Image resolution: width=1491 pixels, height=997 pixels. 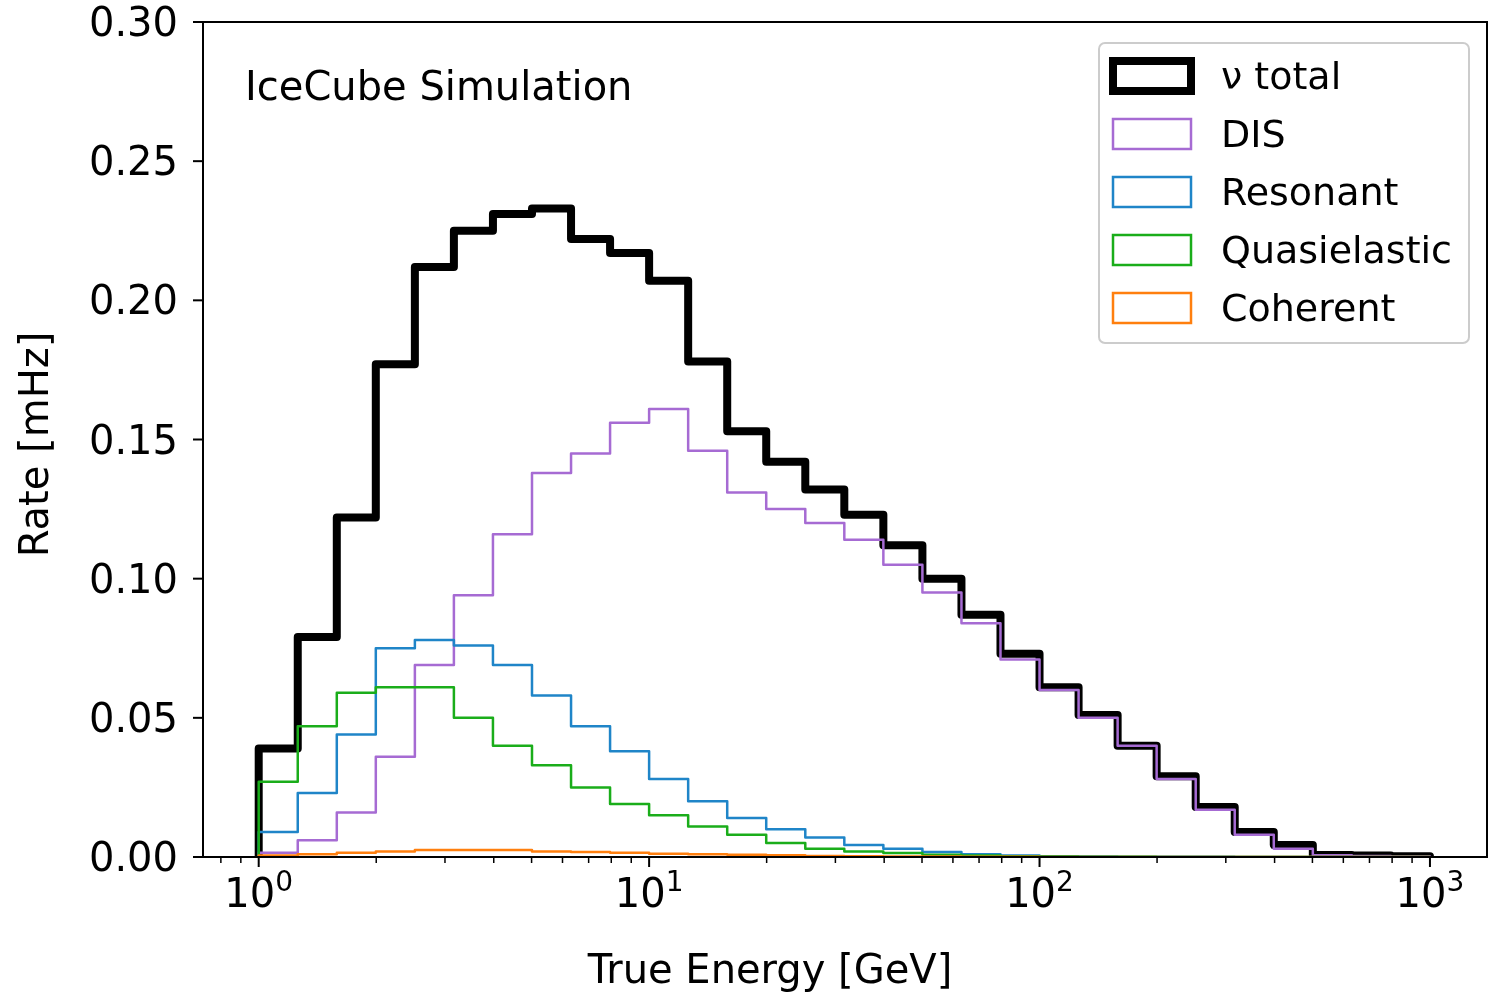 I want to click on x-tick-label: 10$^{2}$, so click(x=1039, y=890).